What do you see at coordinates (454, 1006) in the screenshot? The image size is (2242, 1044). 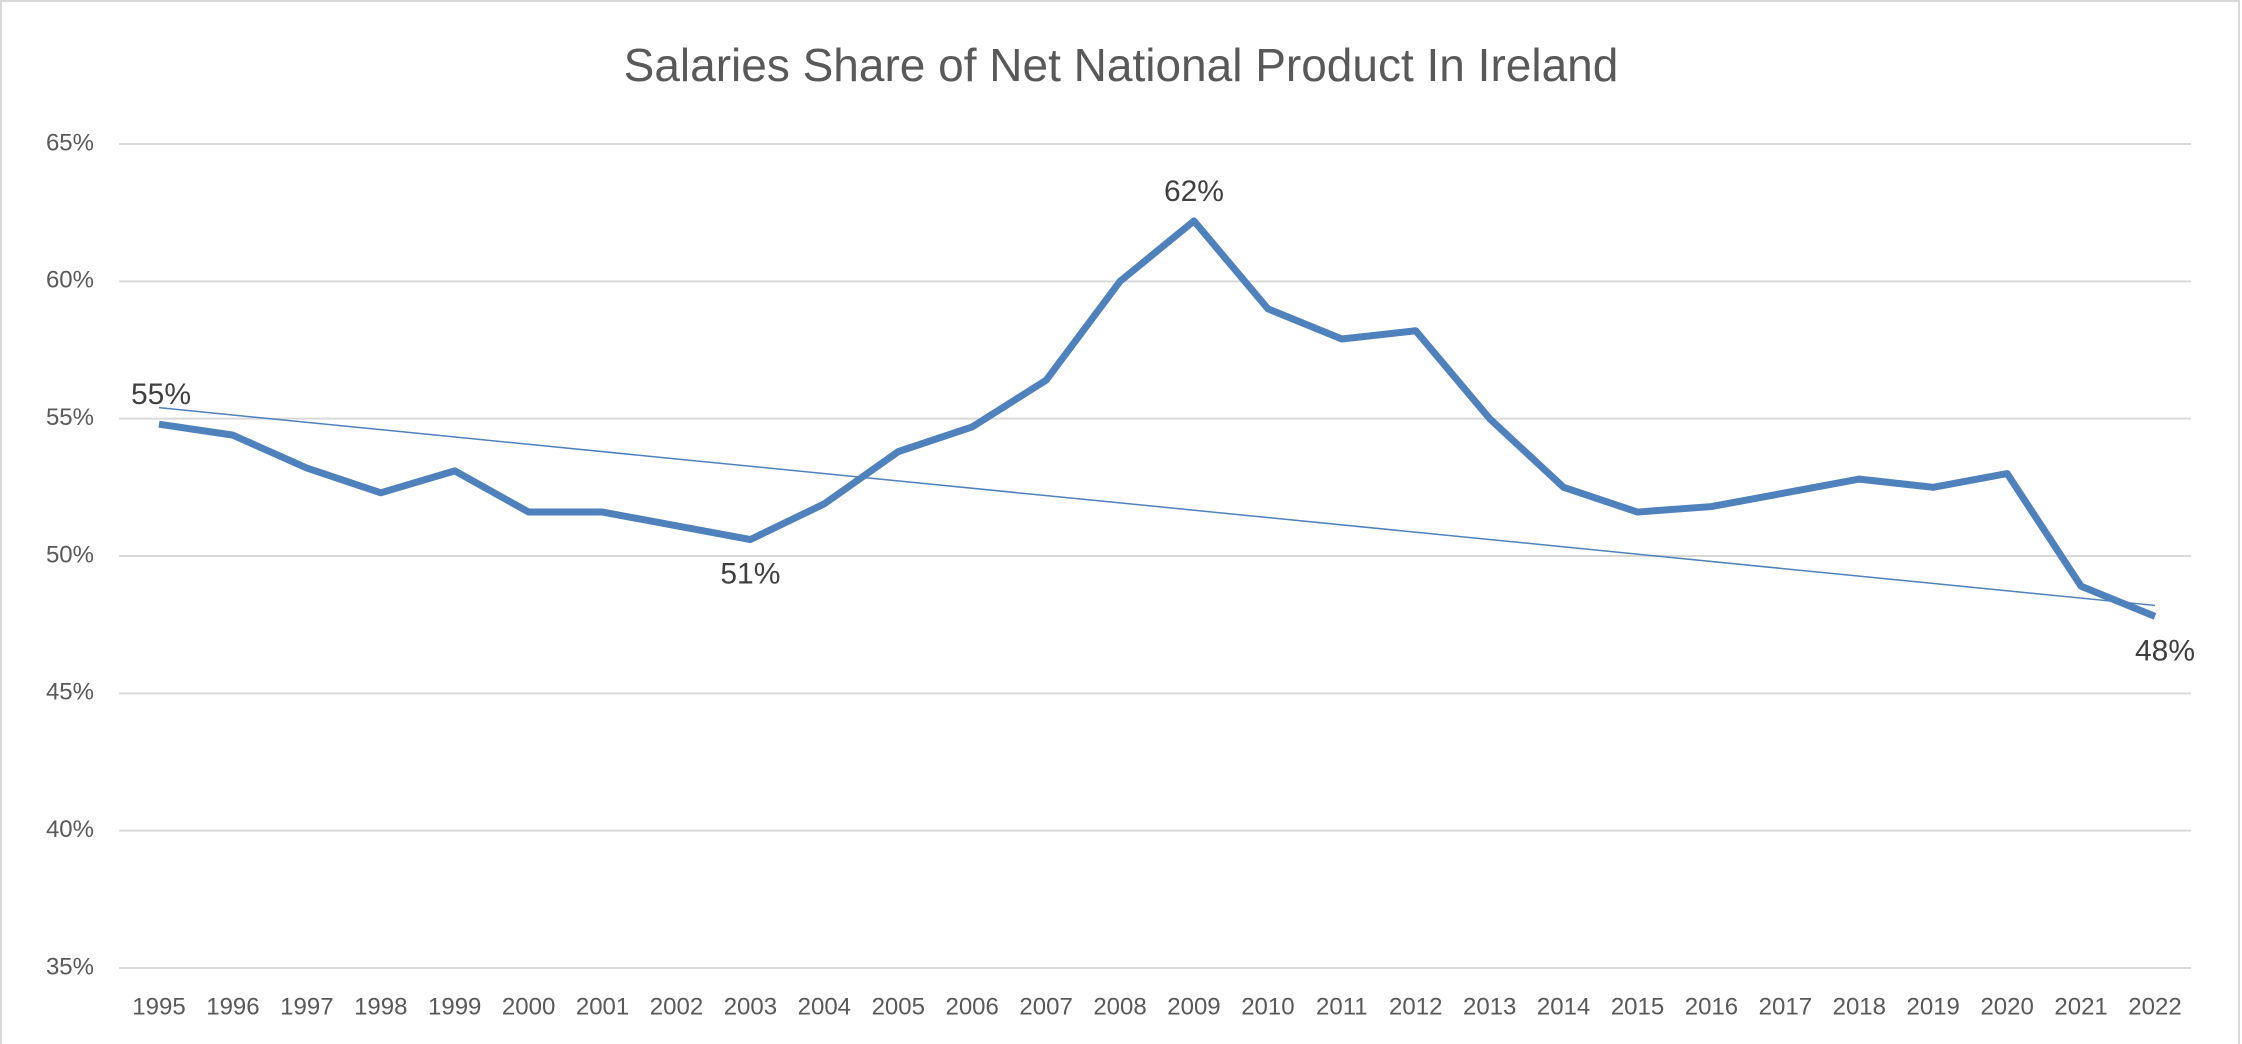 I see `x-tick-label: 1999` at bounding box center [454, 1006].